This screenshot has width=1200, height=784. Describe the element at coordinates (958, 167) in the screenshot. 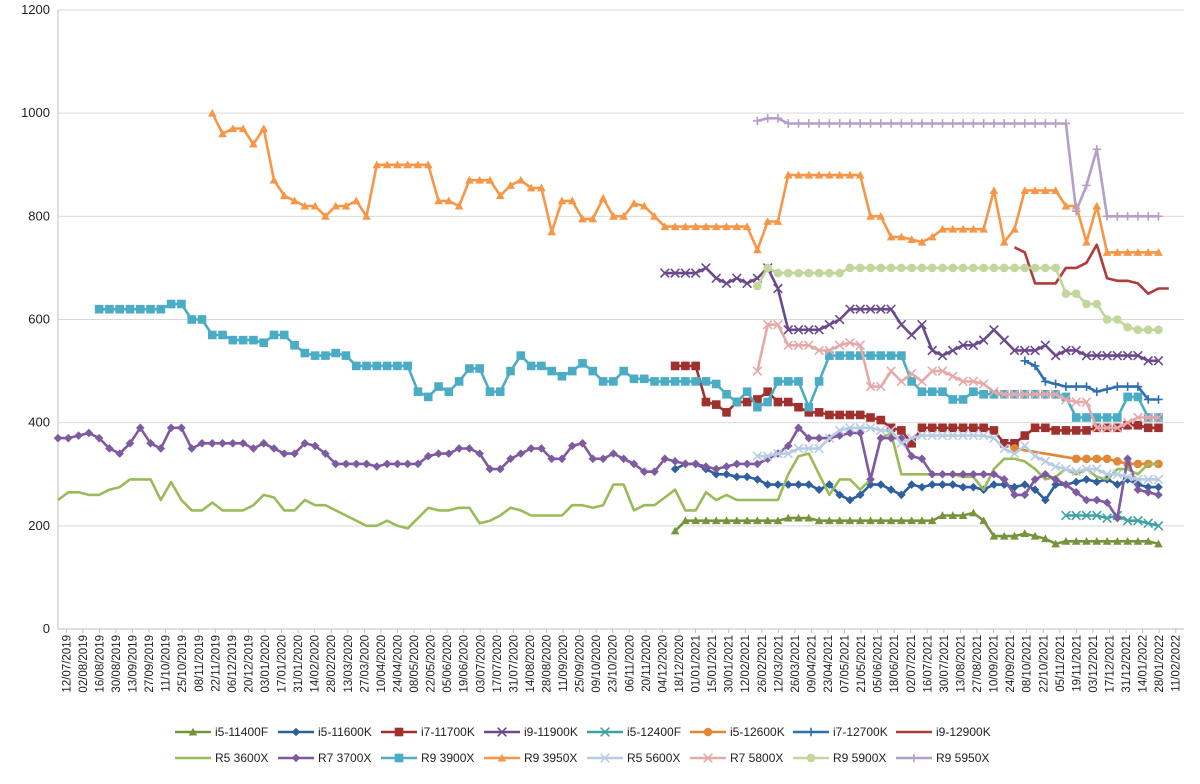

I see `series-r9-5950x` at that location.